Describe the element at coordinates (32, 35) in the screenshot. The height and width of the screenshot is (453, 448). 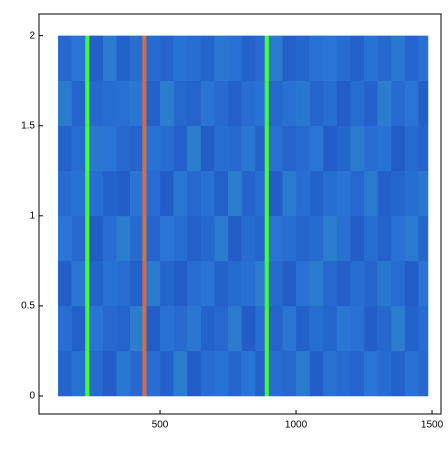
I see `y-tick-label: 2` at that location.